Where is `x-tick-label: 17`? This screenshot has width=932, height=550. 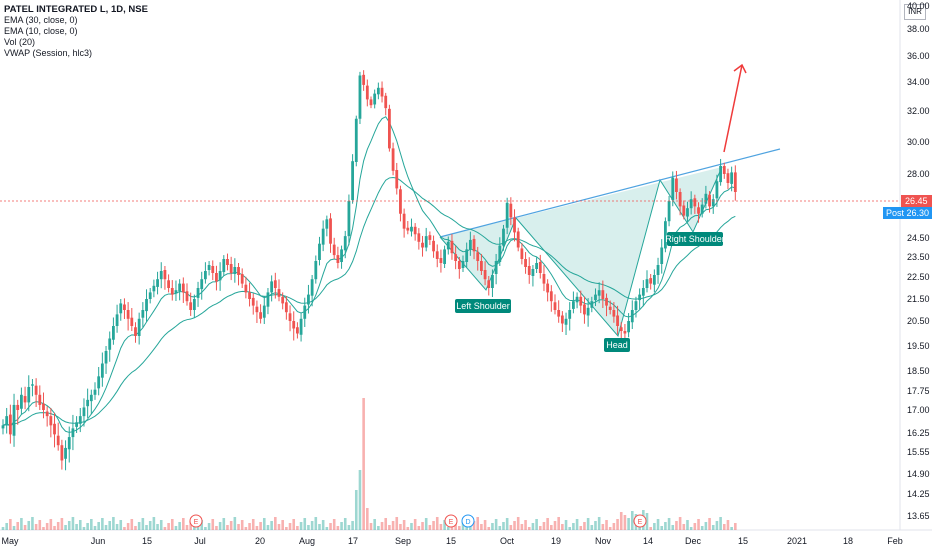 x-tick-label: 17 is located at coordinates (353, 541).